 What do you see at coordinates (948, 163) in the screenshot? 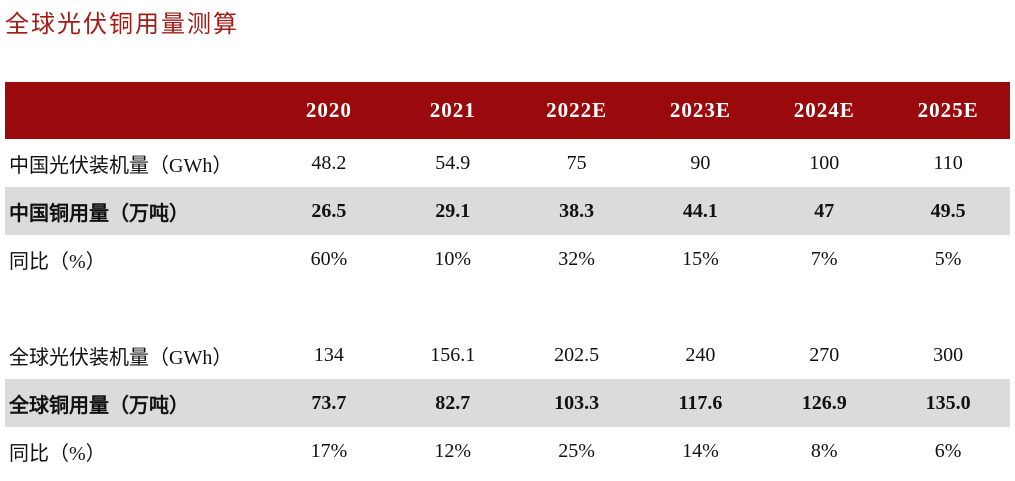
I see `data-cell: 110` at bounding box center [948, 163].